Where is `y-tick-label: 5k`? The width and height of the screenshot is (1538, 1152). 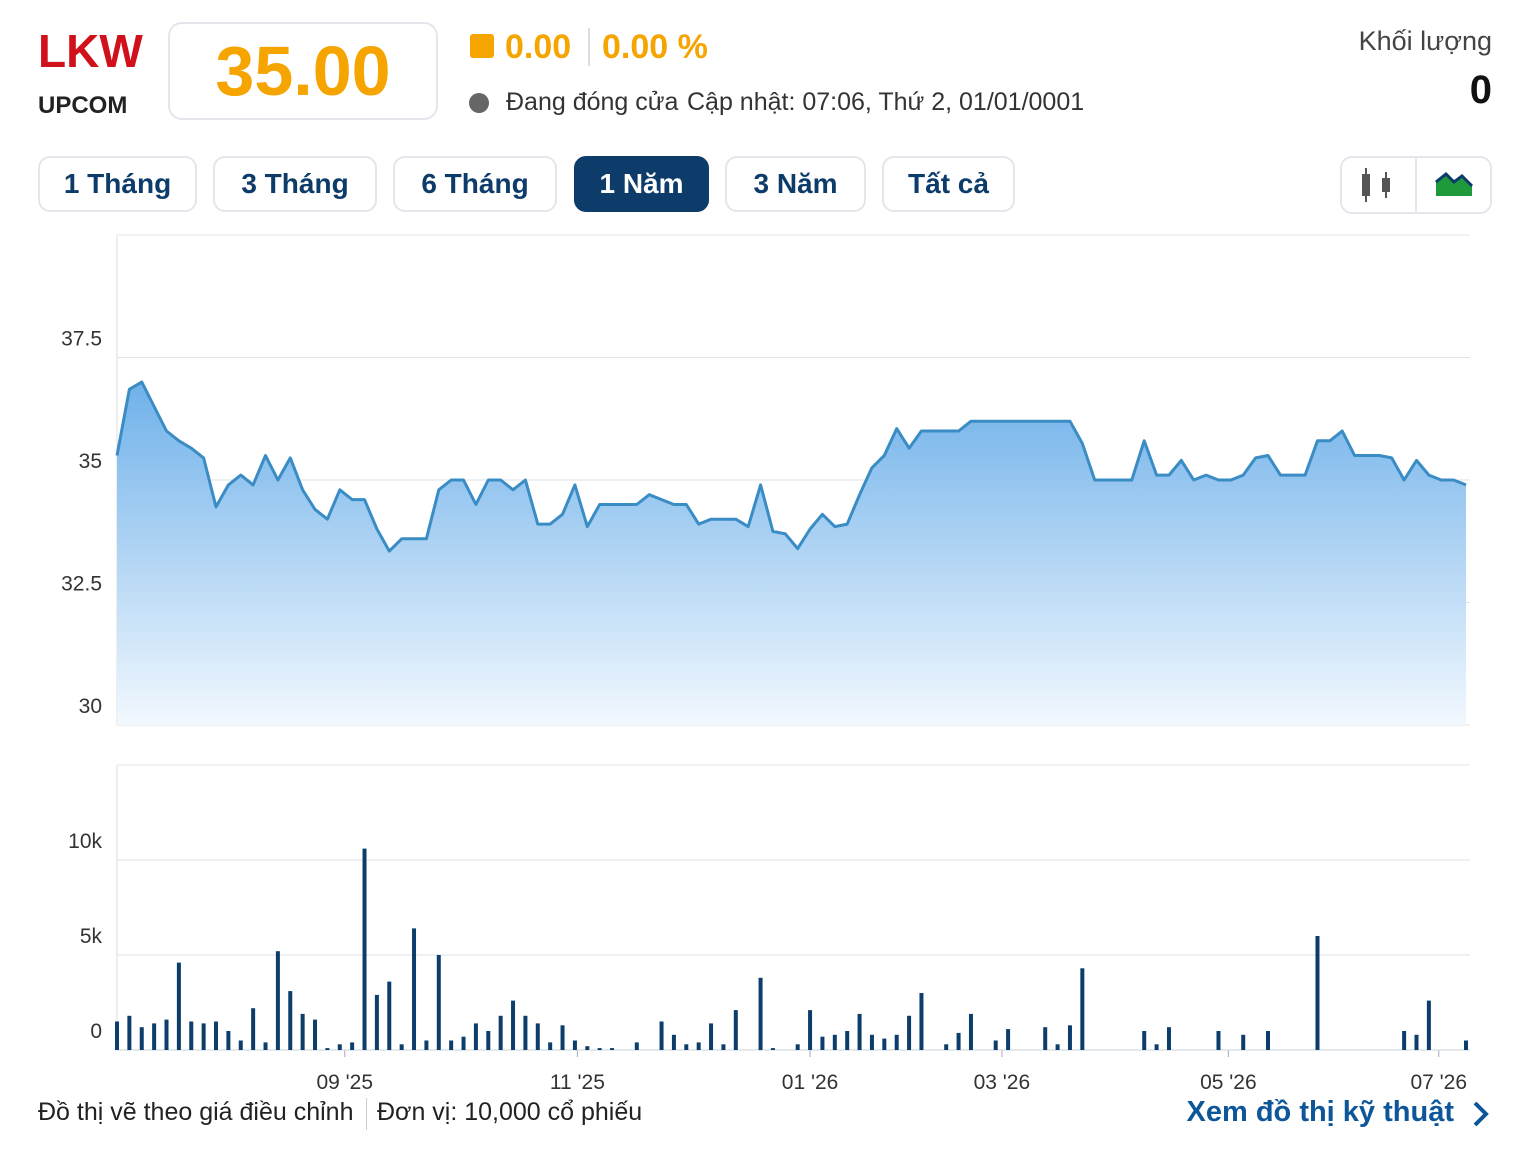 y-tick-label: 5k is located at coordinates (91, 936).